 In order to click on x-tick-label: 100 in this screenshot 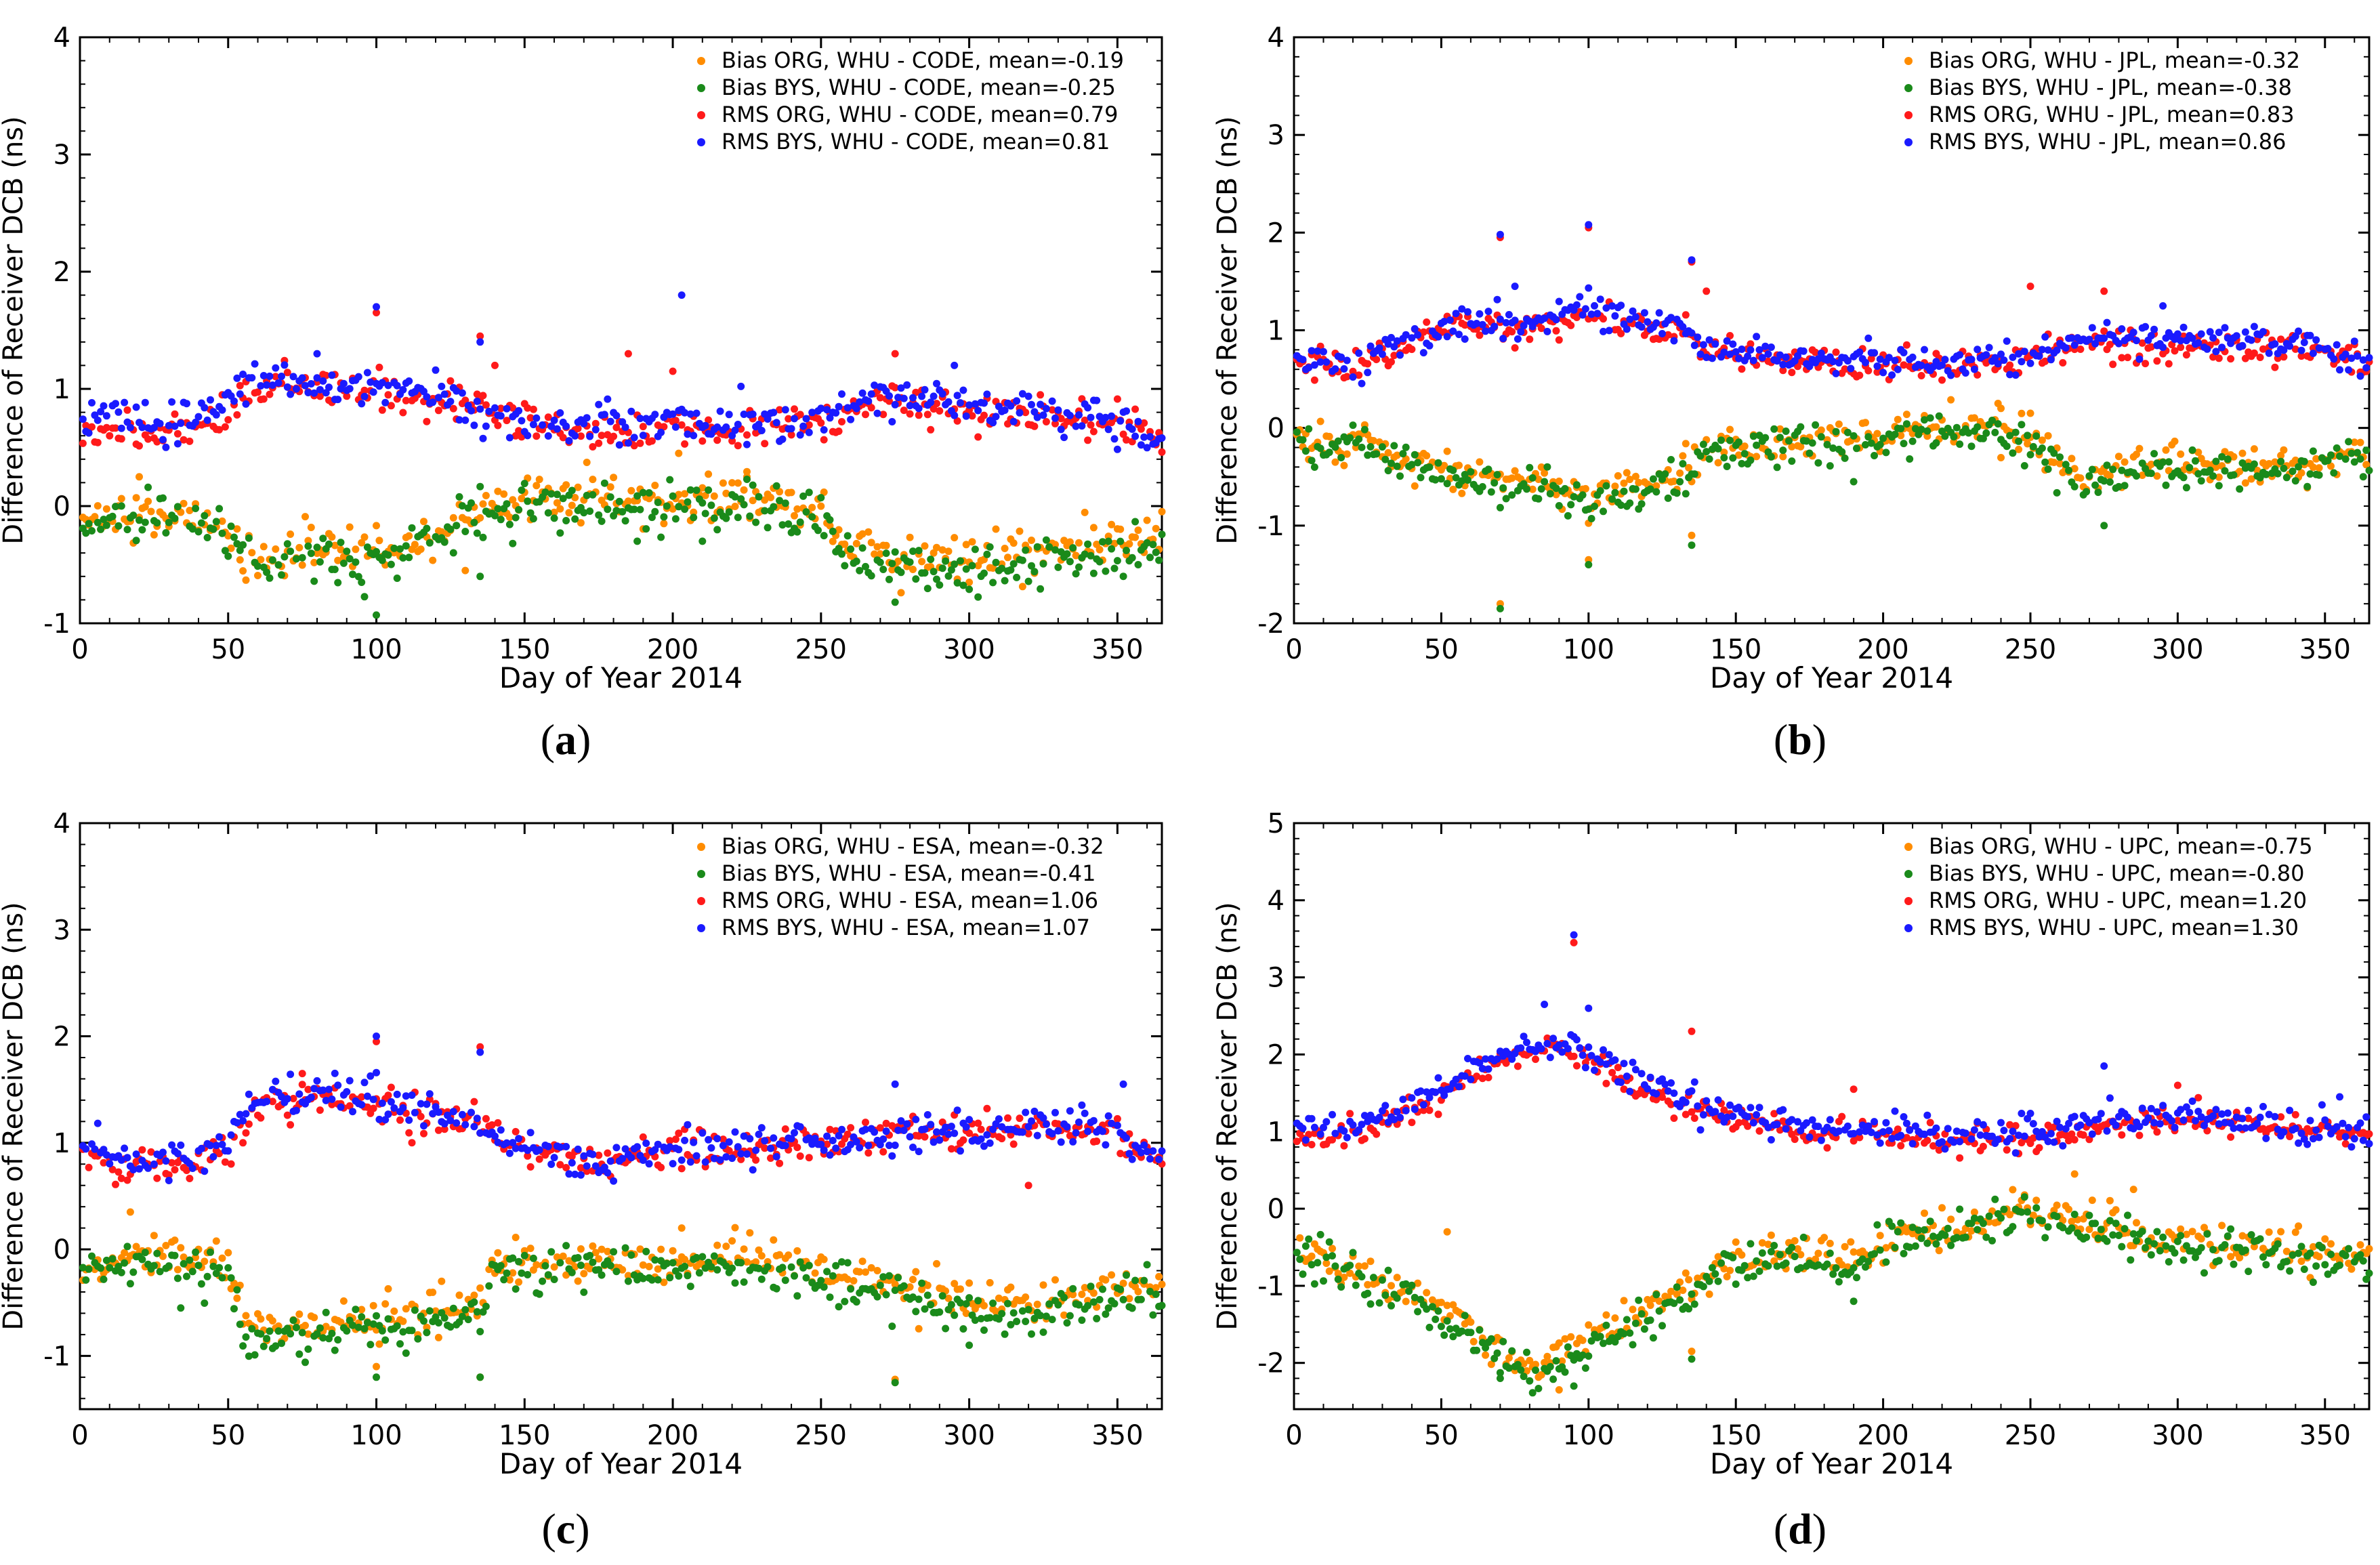, I will do `click(1588, 1436)`.